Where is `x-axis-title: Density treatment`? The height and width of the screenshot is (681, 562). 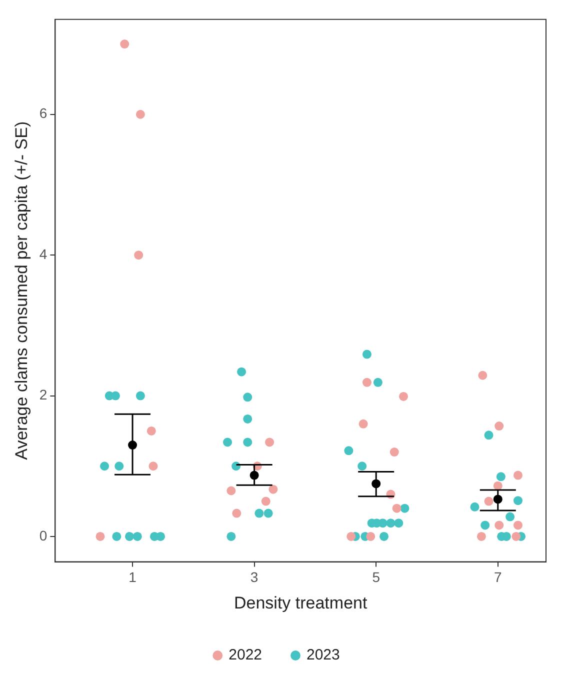
x-axis-title: Density treatment is located at coordinates (301, 602).